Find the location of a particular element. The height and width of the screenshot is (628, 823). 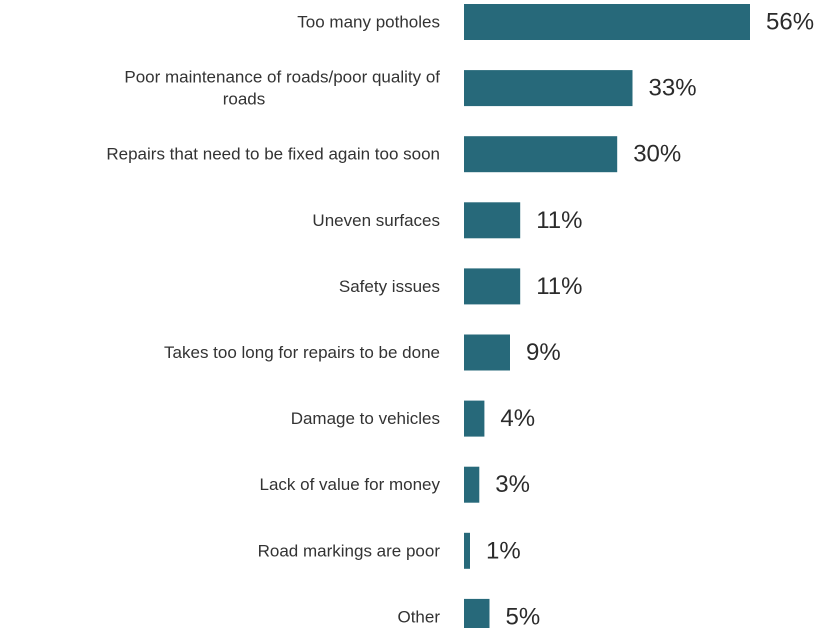

category-label-8-line-0: Road markings are poor is located at coordinates (349, 550).